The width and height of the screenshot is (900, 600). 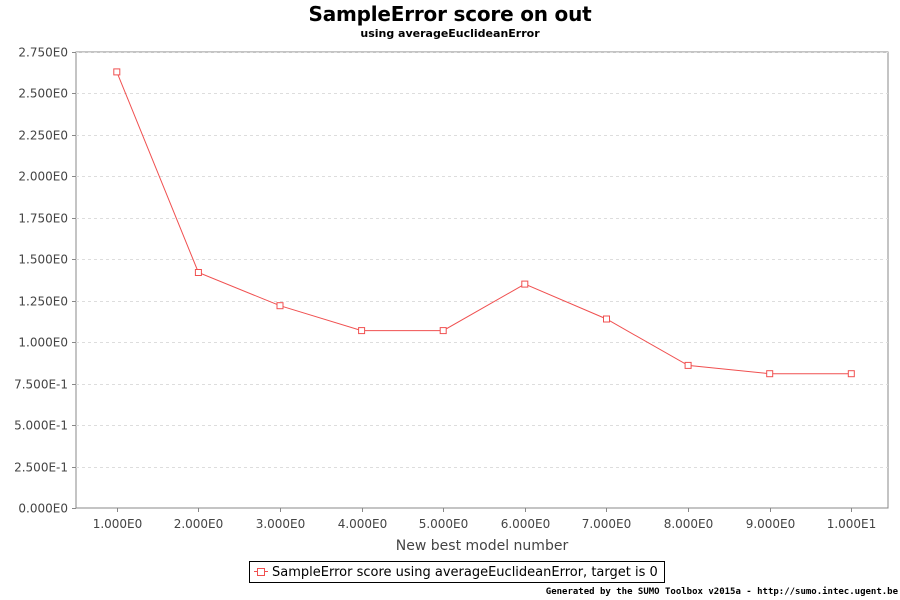 What do you see at coordinates (444, 524) in the screenshot?
I see `x-tick-label: 5.000E0` at bounding box center [444, 524].